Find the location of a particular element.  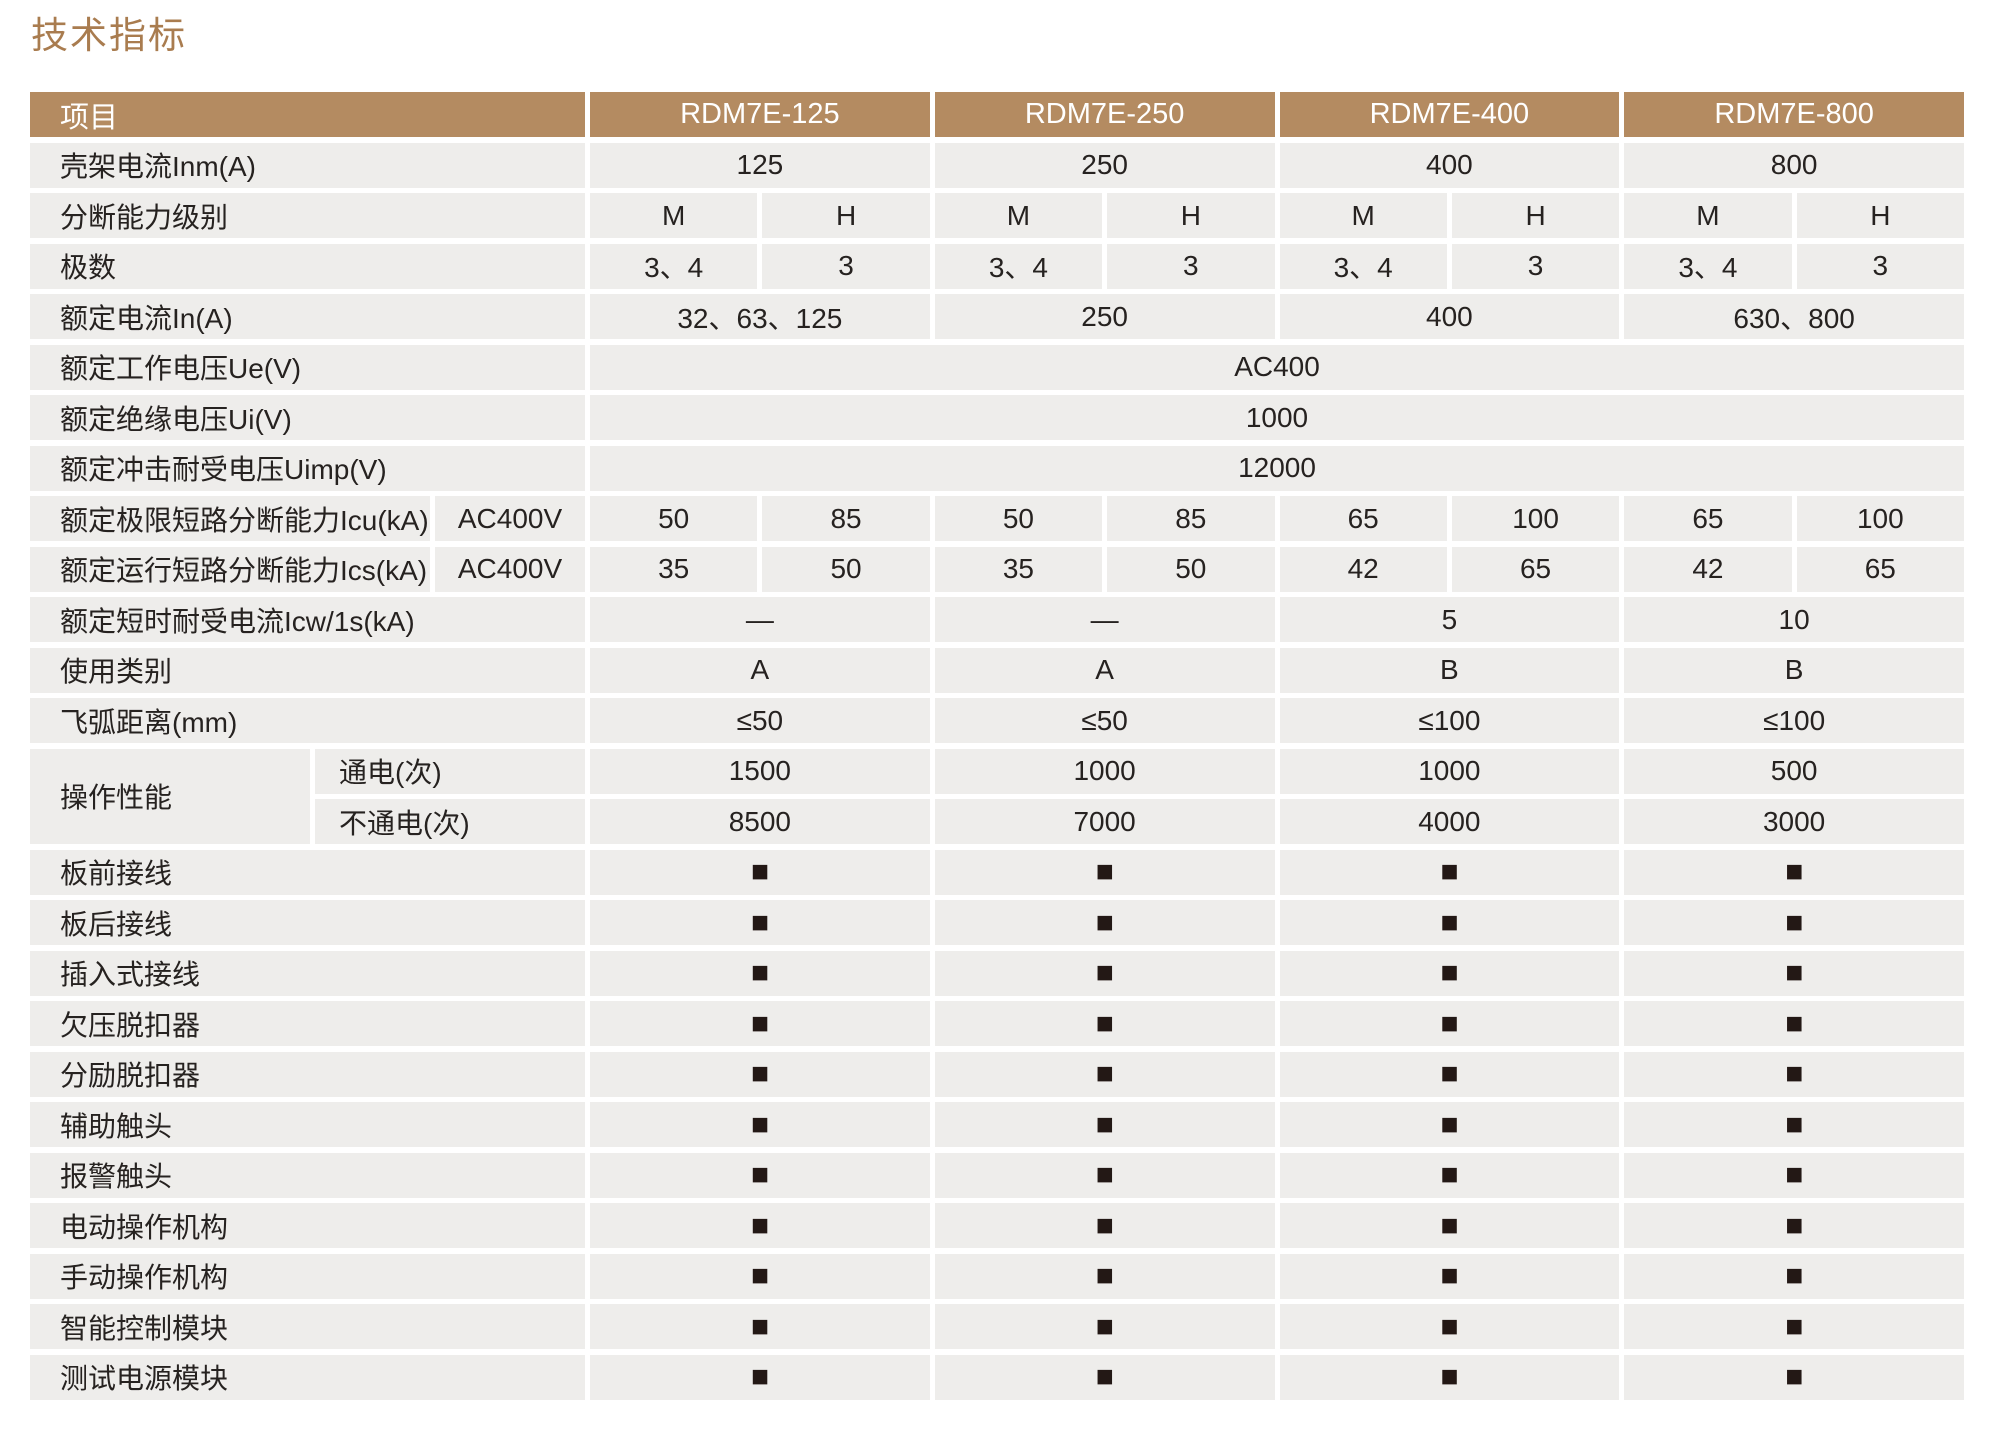

cell-value: 10 is located at coordinates (1794, 619).